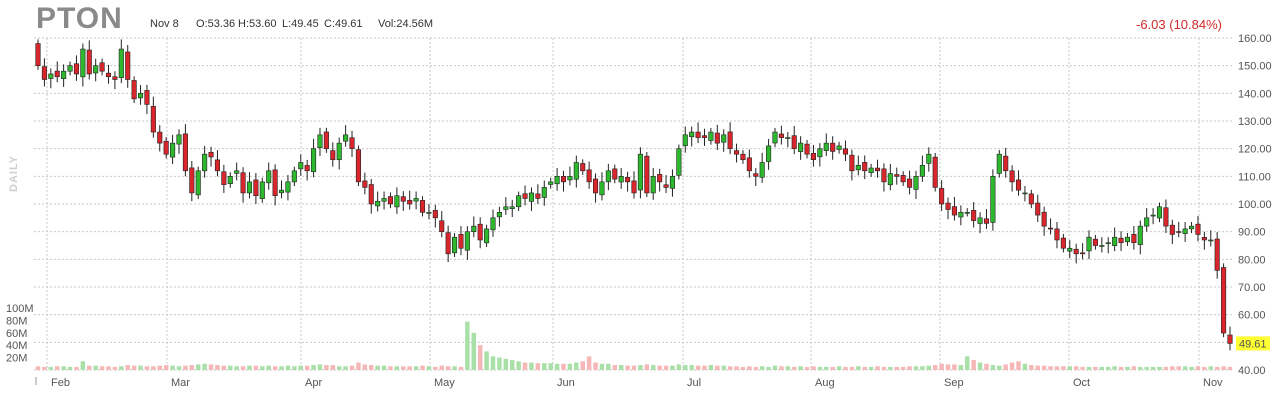 Image resolution: width=1280 pixels, height=400 pixels. I want to click on x-tick-label: Nov, so click(1213, 383).